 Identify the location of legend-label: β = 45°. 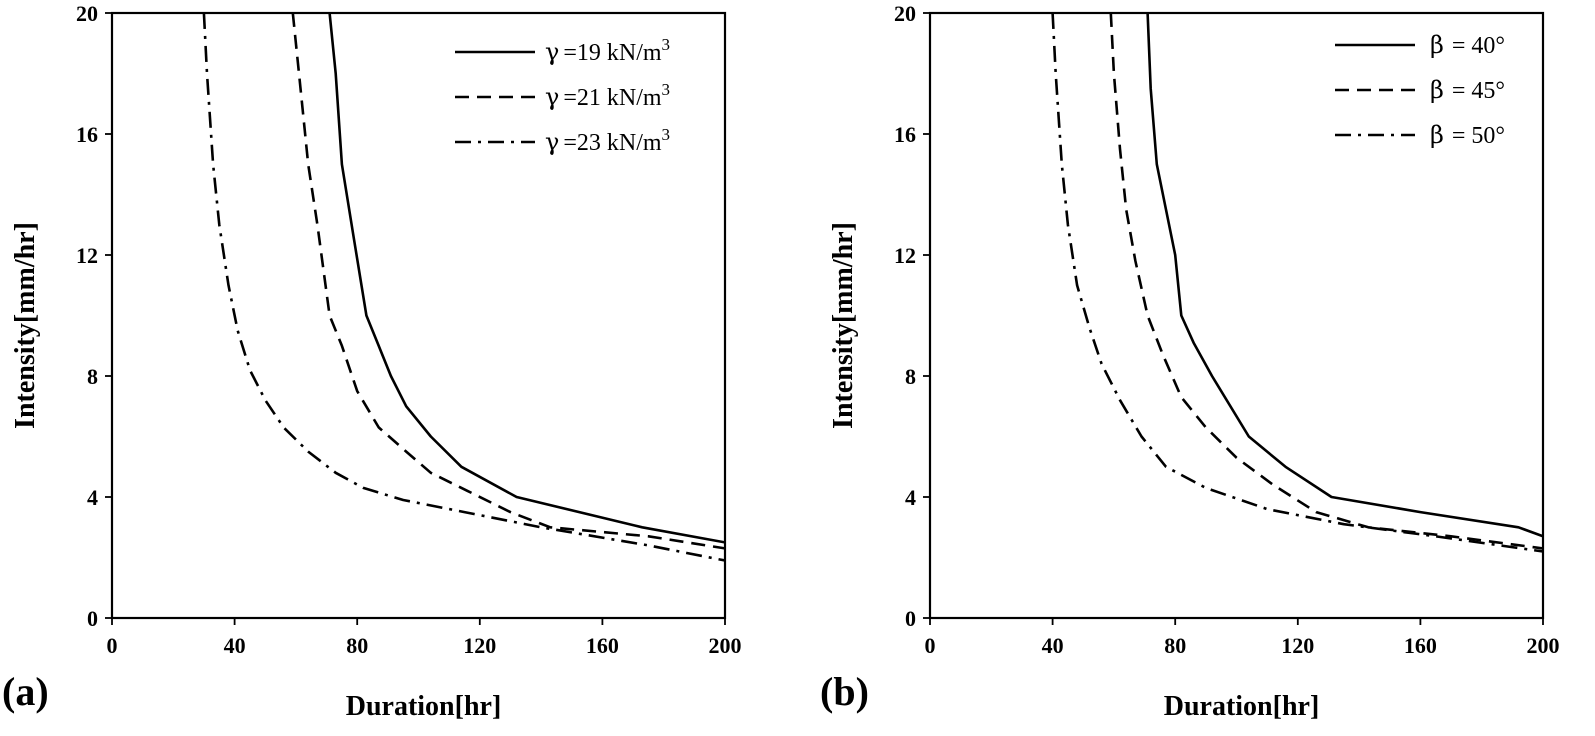
(1467, 90).